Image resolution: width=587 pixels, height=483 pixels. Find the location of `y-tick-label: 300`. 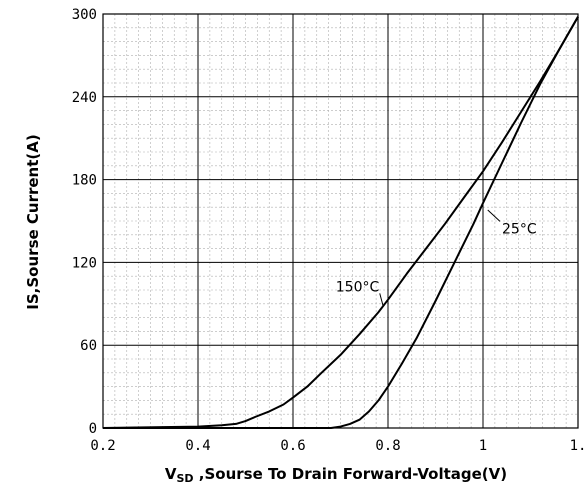

y-tick-label: 300 is located at coordinates (84, 15).